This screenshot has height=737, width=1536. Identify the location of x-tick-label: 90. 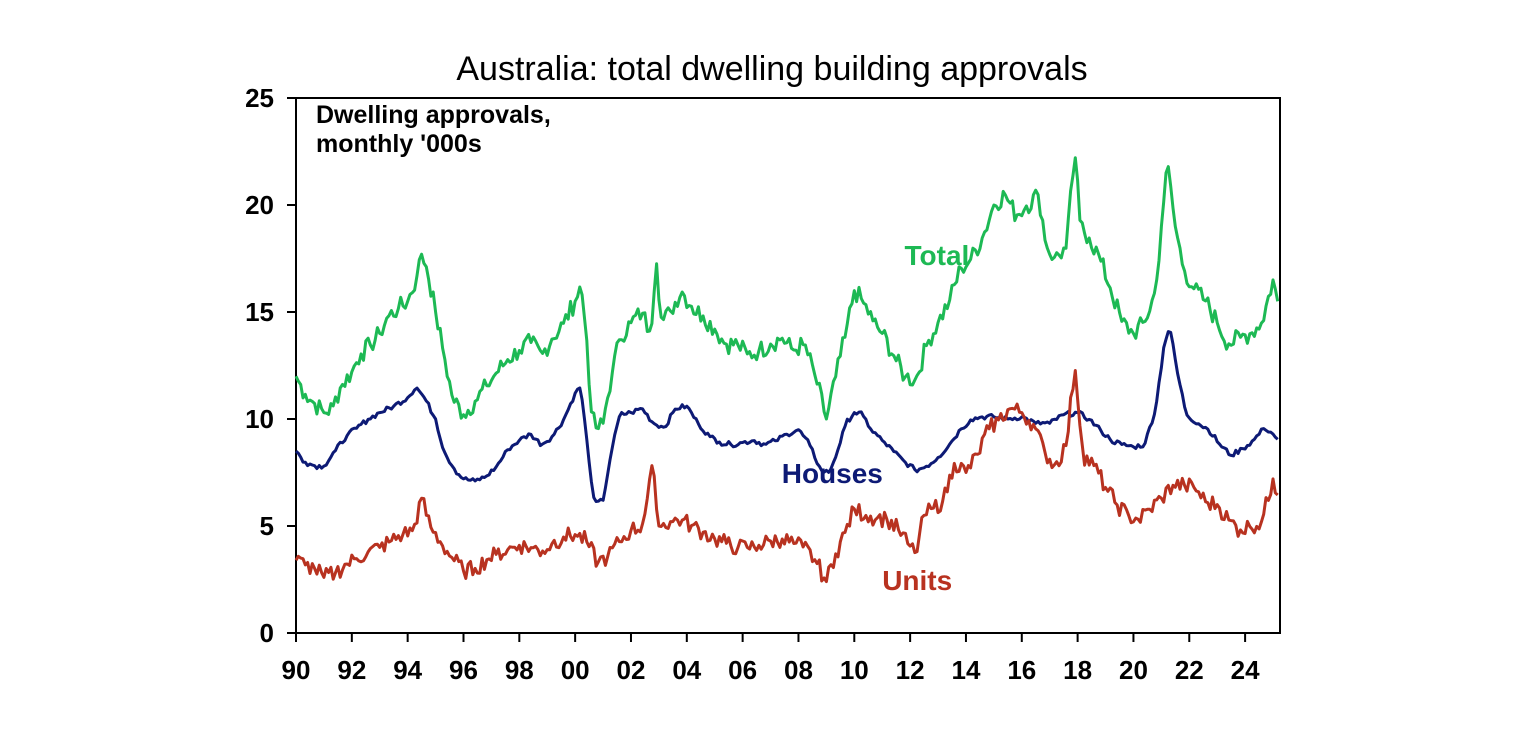
(296, 670).